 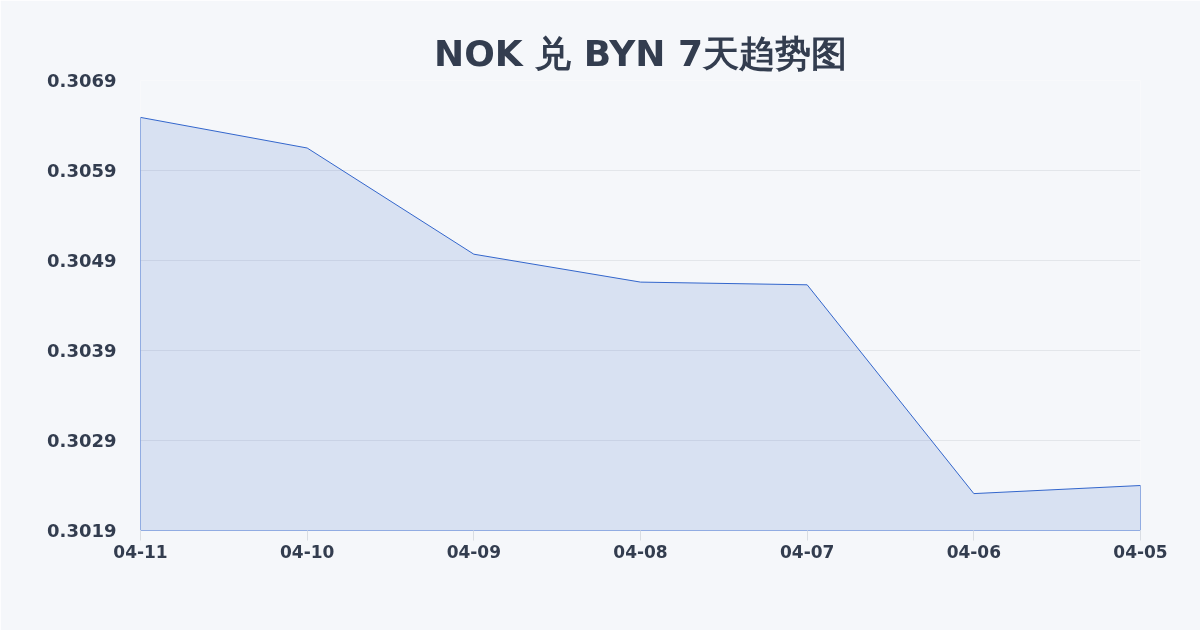 What do you see at coordinates (82, 80) in the screenshot?
I see `y-tick-label: 0.3069` at bounding box center [82, 80].